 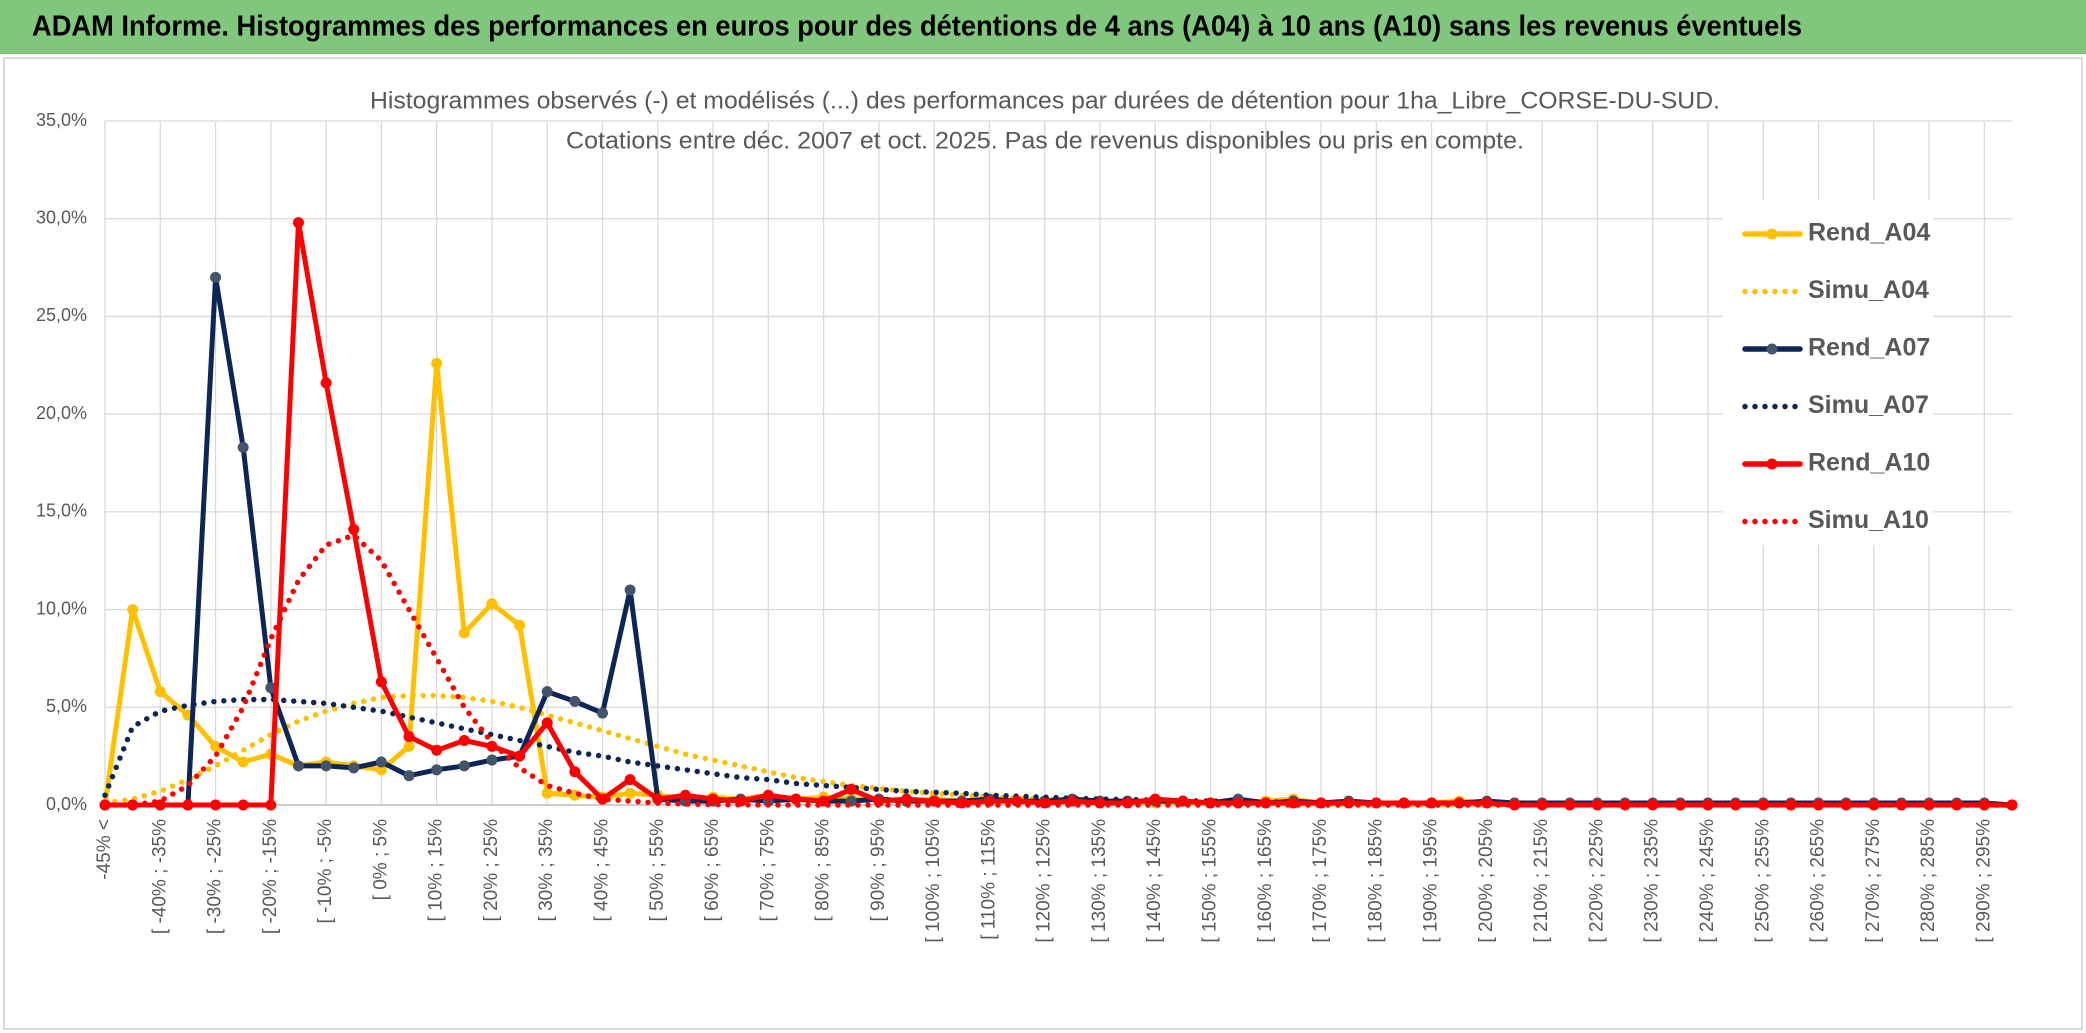 What do you see at coordinates (878, 870) in the screenshot?
I see `x-tick-label: [ 90% ; 95%` at bounding box center [878, 870].